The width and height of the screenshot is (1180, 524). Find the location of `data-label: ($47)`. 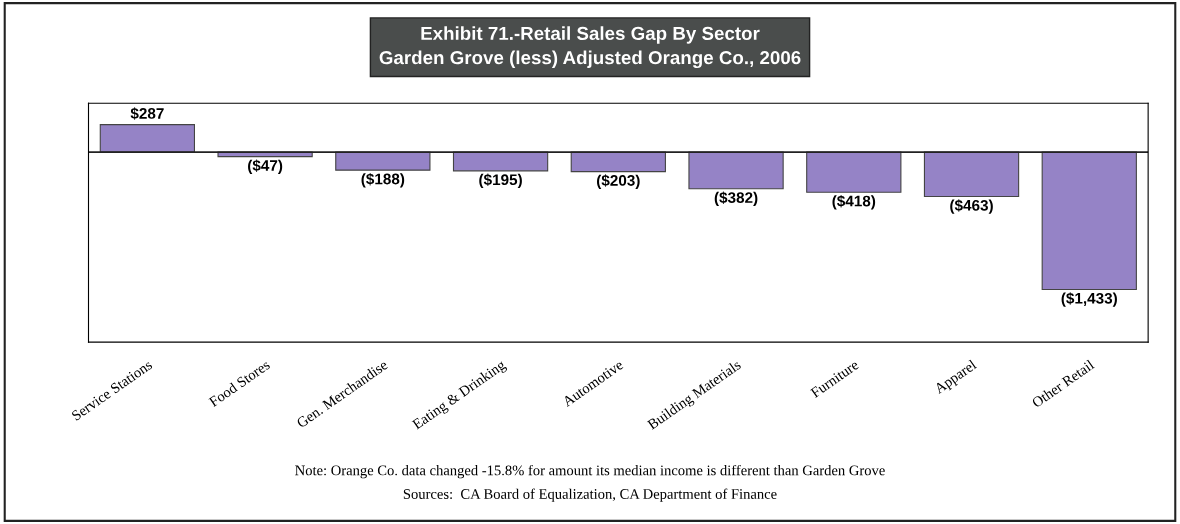

data-label: ($47) is located at coordinates (265, 166).